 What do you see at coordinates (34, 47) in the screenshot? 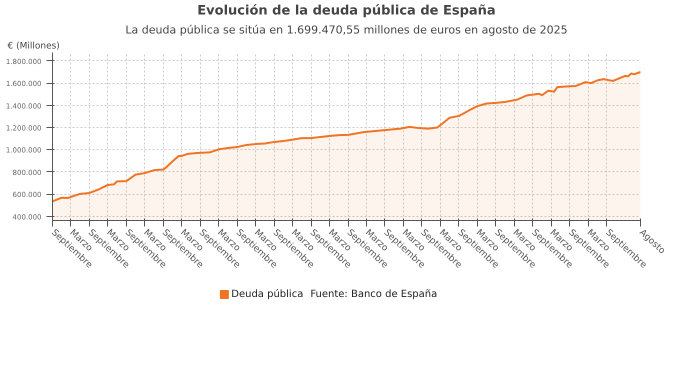
I see `y-axis-title: € (Millones)` at bounding box center [34, 47].